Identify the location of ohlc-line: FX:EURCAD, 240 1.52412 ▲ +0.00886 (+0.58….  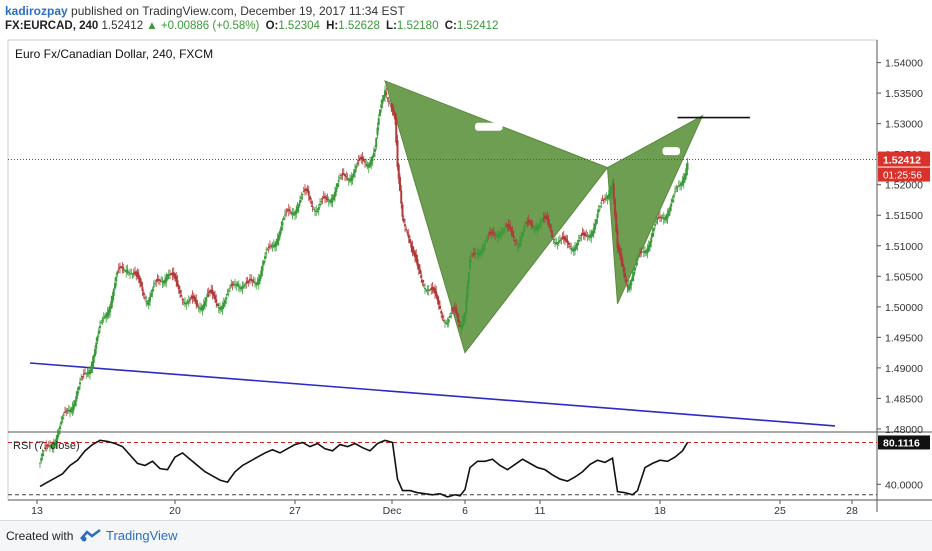
(251, 26).